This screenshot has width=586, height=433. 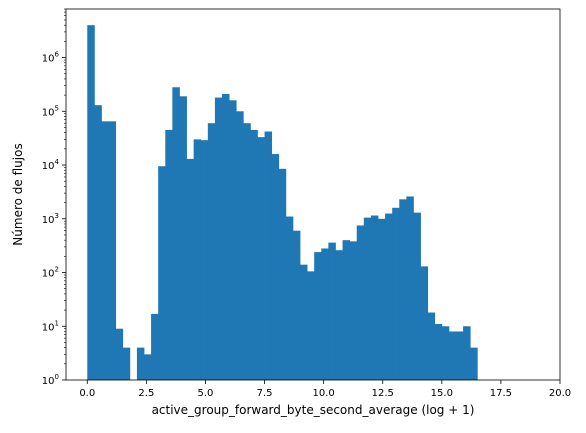 What do you see at coordinates (324, 393) in the screenshot?
I see `x-tick-label: 10.0` at bounding box center [324, 393].